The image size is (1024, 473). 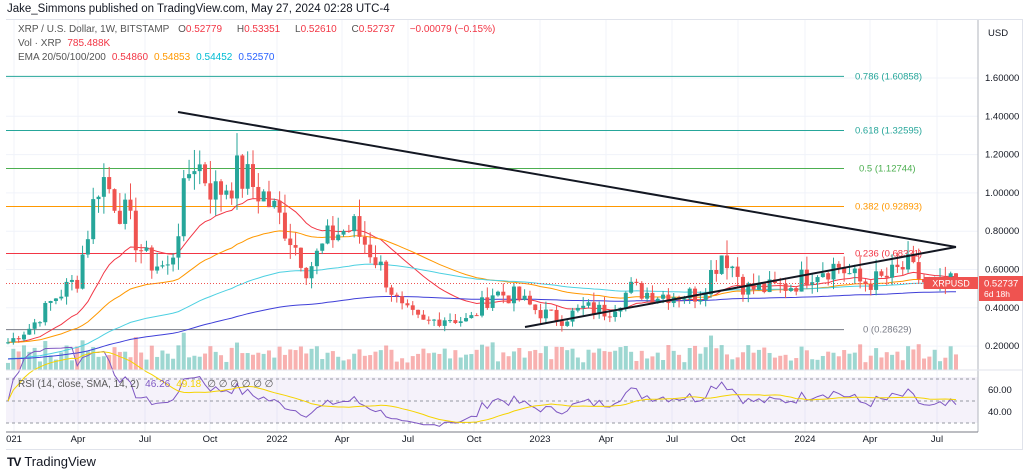 I want to click on symbol-title: XRP / U.S. Dollar, 1W, BITSTAMP, so click(x=94, y=29).